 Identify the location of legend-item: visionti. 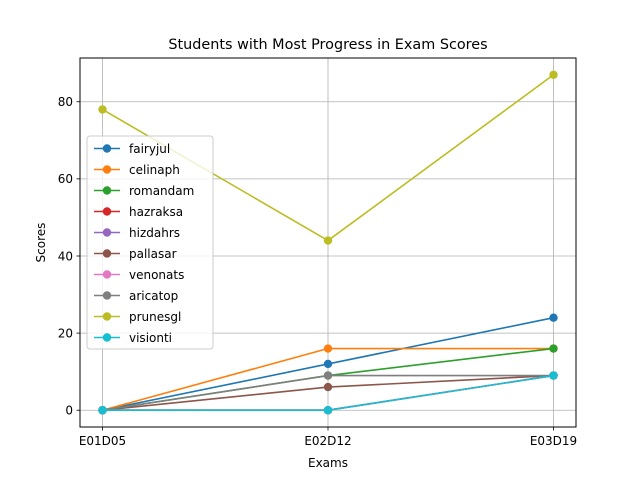
(133, 338).